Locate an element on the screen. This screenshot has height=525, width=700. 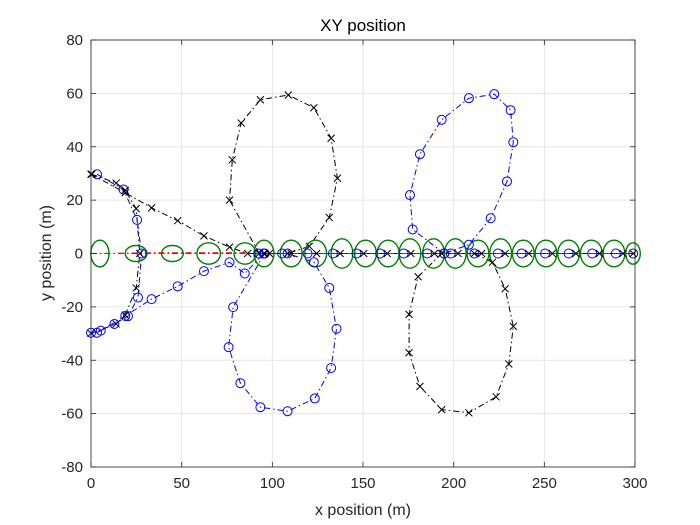
y-tick-label: 0 is located at coordinates (79, 254).